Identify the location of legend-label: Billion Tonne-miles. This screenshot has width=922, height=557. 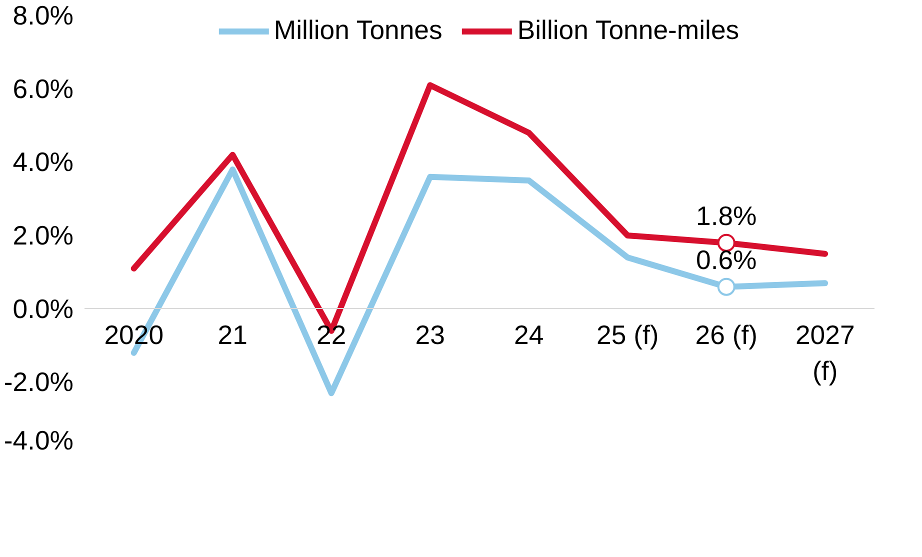
(628, 30).